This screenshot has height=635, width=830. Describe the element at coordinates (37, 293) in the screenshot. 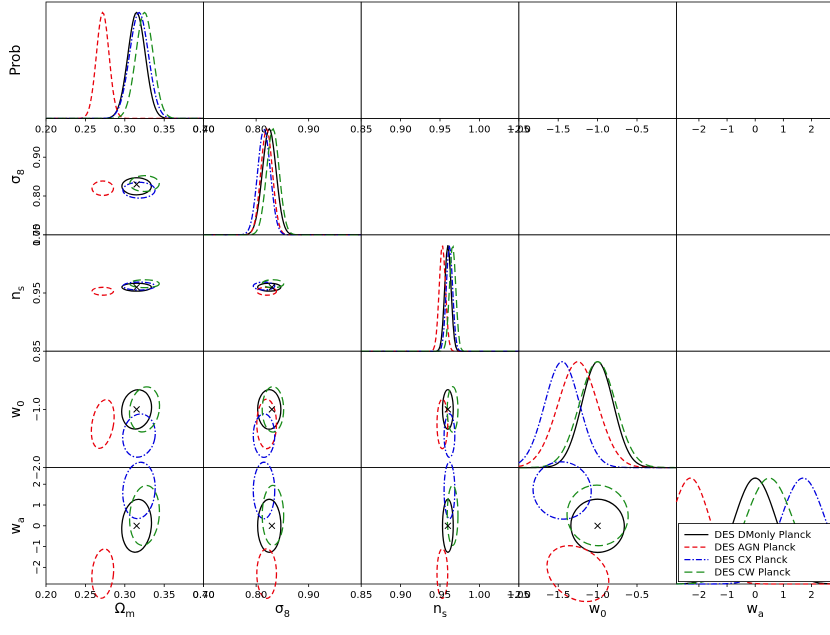

I see `y-tick-label: 0.95` at that location.